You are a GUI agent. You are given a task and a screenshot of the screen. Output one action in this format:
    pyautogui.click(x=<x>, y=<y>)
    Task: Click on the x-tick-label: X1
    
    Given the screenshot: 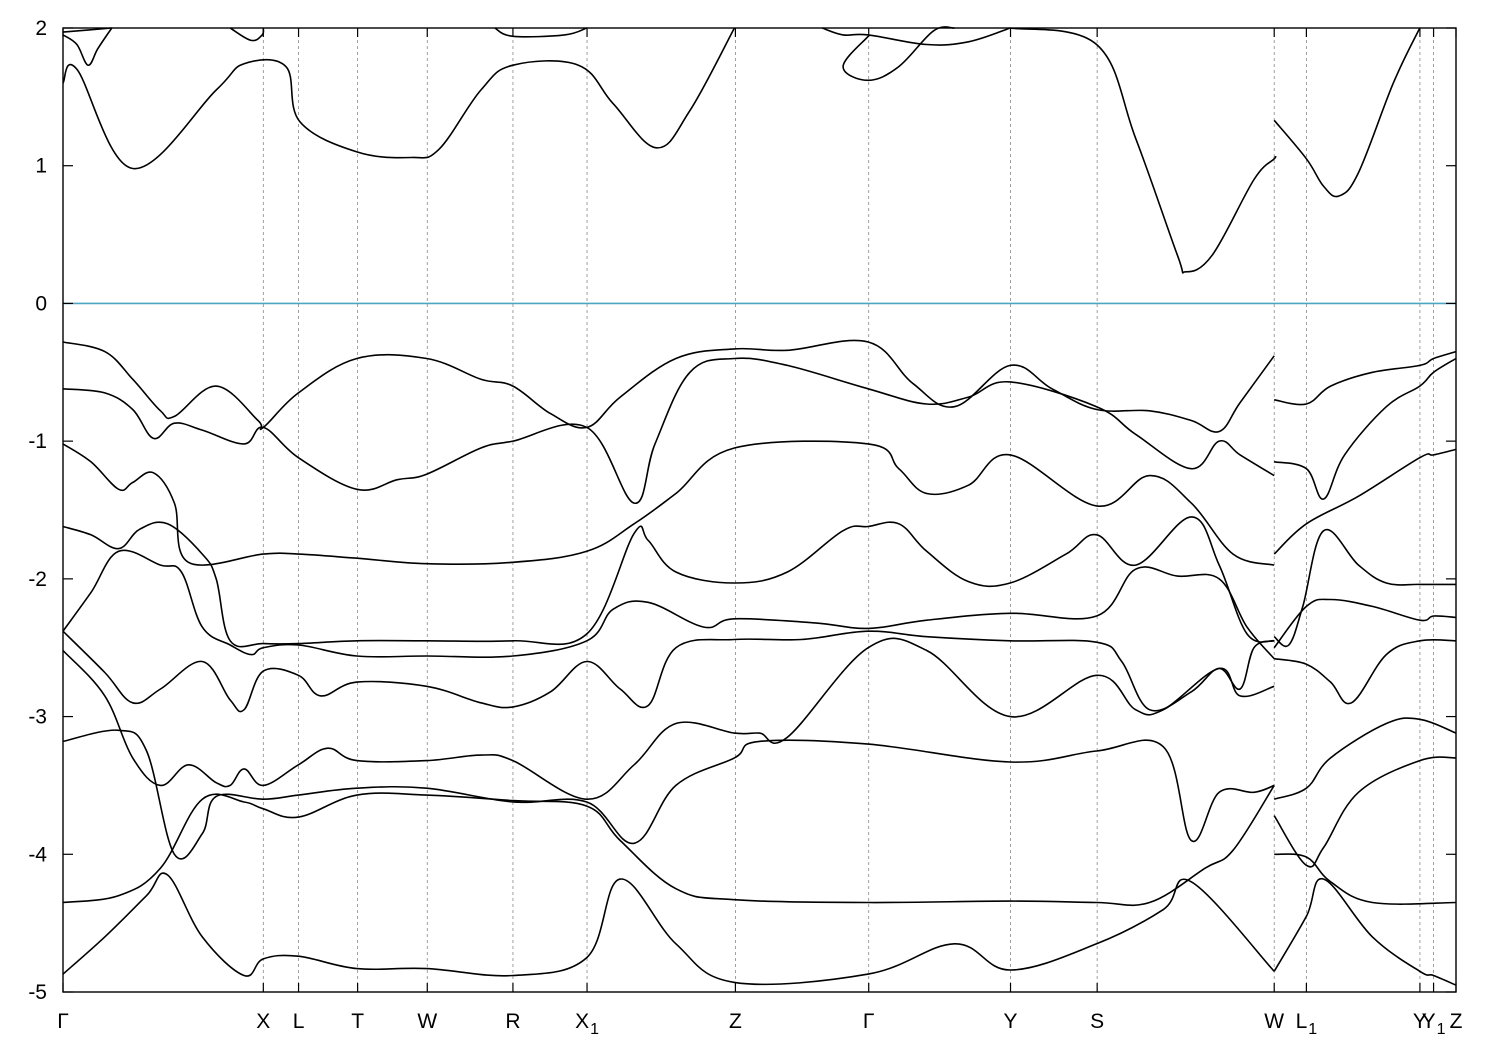 What is the action you would take?
    pyautogui.click(x=587, y=1024)
    